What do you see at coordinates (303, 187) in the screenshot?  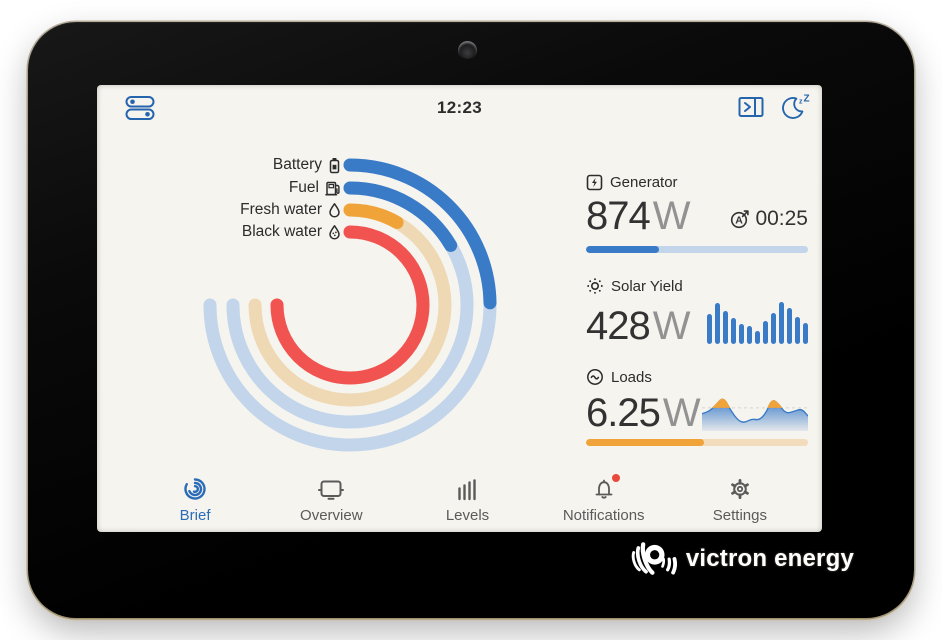 I see `ring-label-text: Fuel` at bounding box center [303, 187].